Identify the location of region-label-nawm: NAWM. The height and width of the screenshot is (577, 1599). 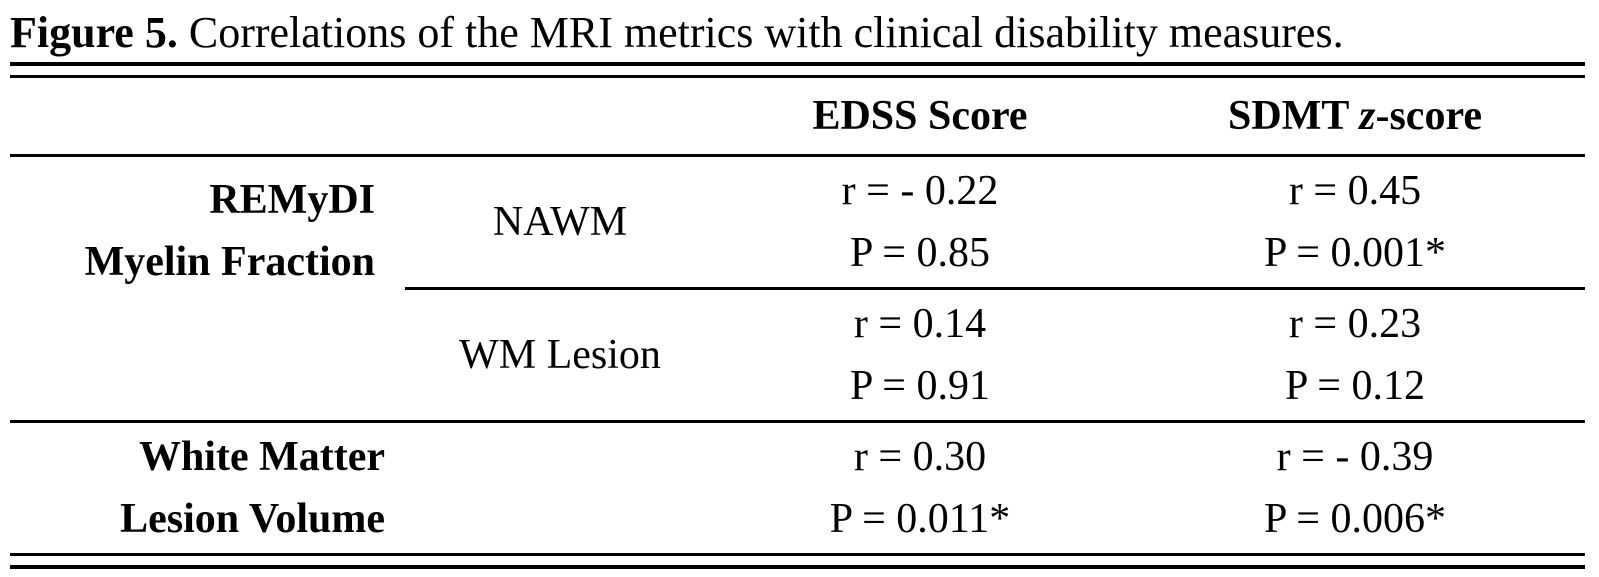
(560, 223).